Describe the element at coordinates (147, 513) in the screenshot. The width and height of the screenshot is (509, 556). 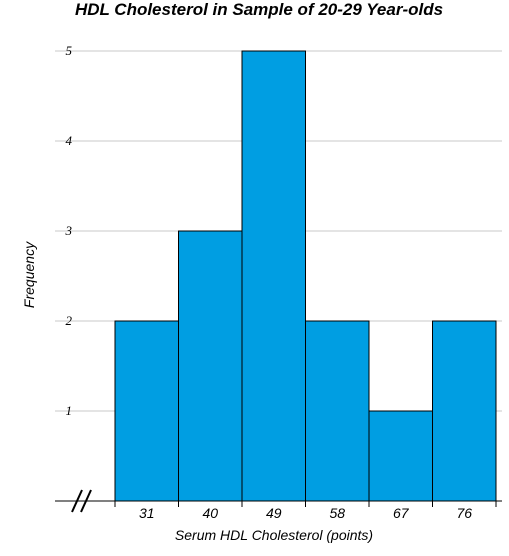
I see `x-tick-label: 31` at that location.